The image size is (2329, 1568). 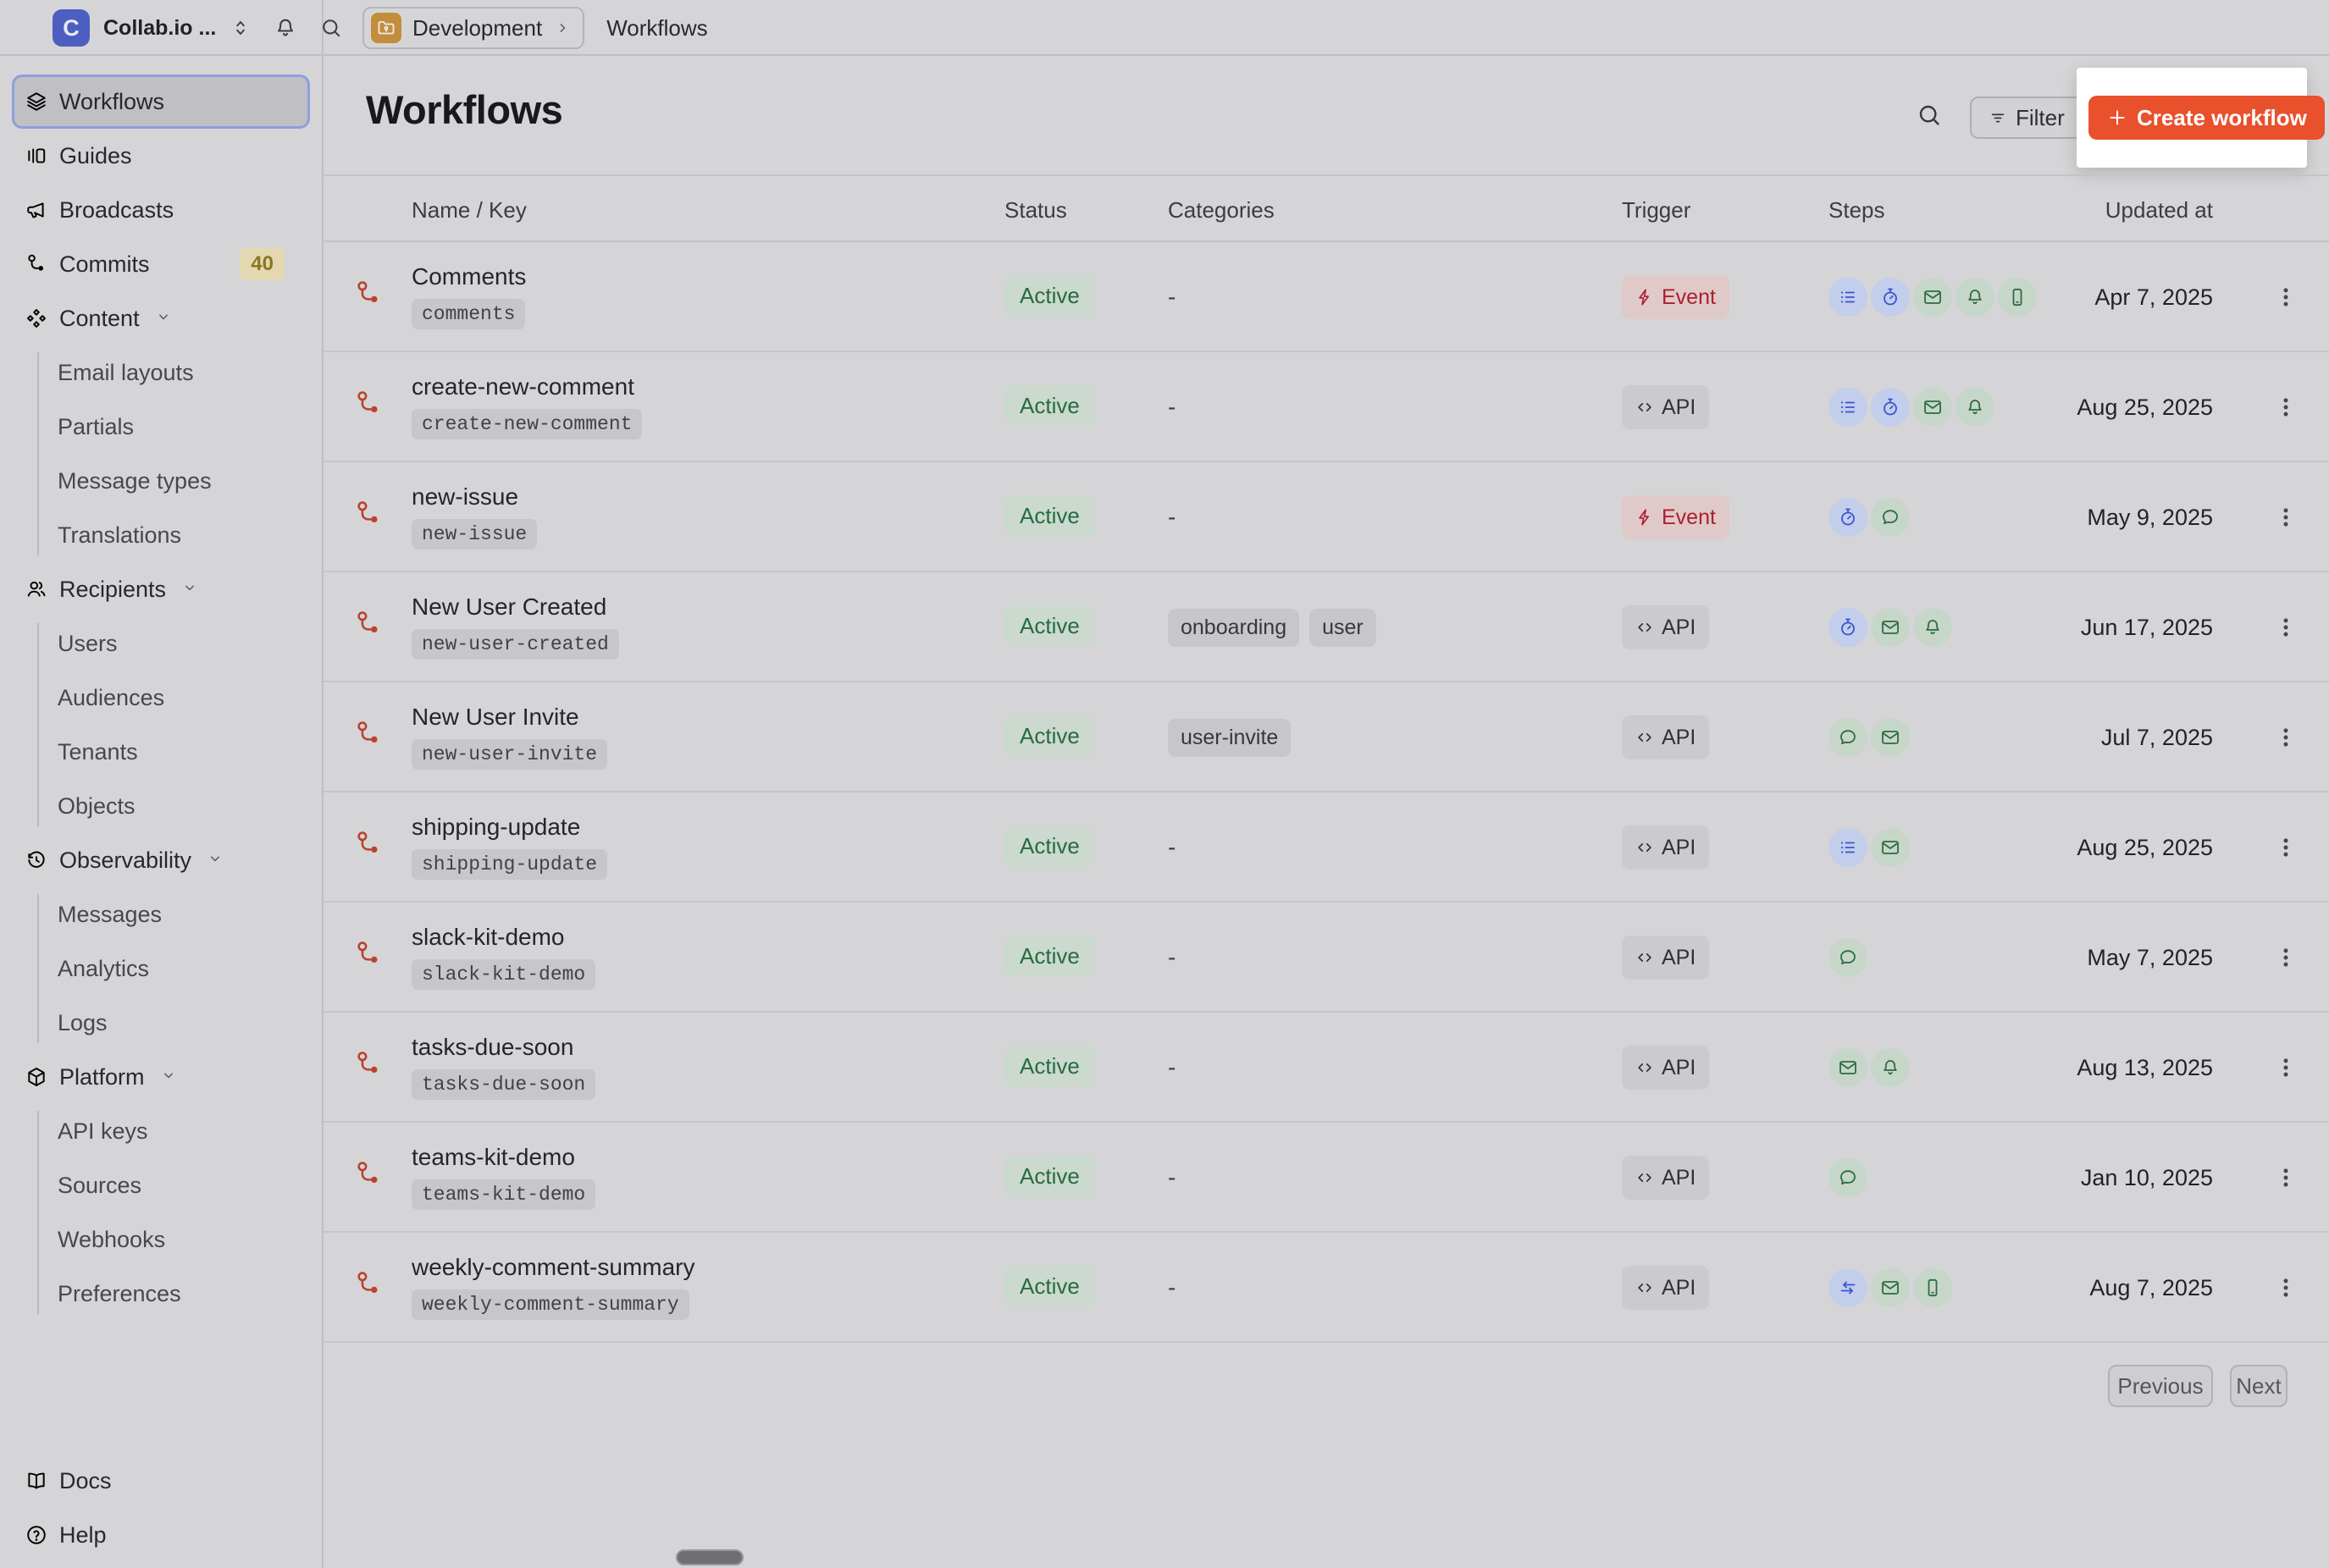 What do you see at coordinates (1847, 517) in the screenshot?
I see `step-chip-timer` at bounding box center [1847, 517].